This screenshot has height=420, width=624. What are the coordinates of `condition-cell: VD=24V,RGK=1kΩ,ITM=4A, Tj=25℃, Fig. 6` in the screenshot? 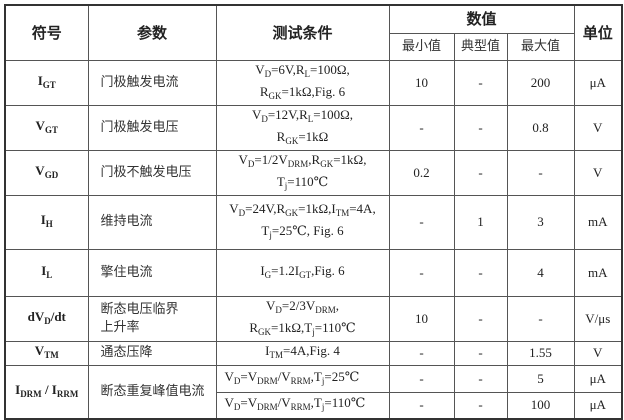 It's located at (302, 222).